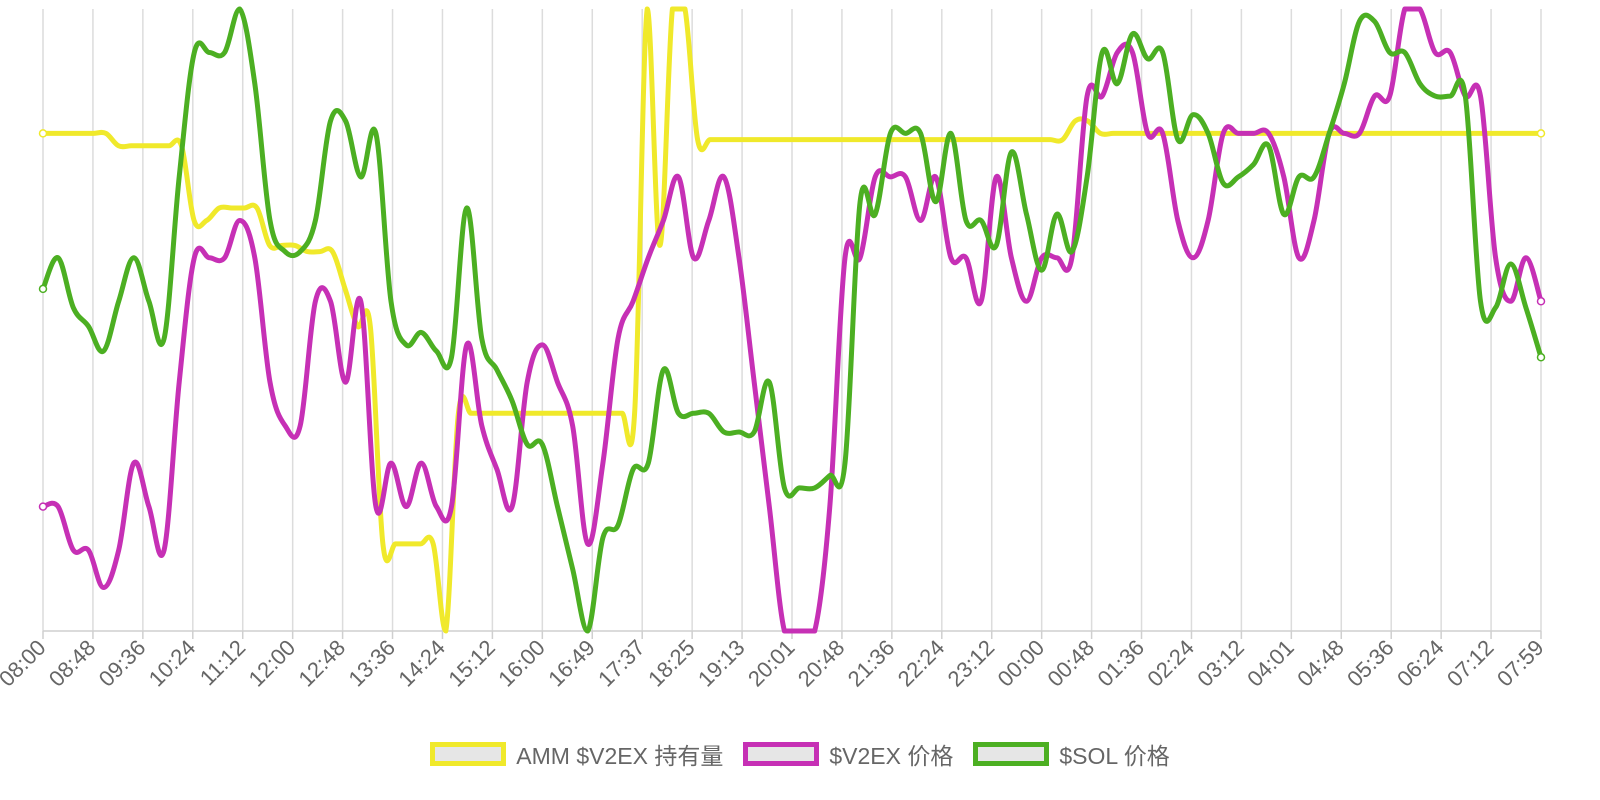 The height and width of the screenshot is (800, 1600). I want to click on x-tick-label: 16:00, so click(521, 663).